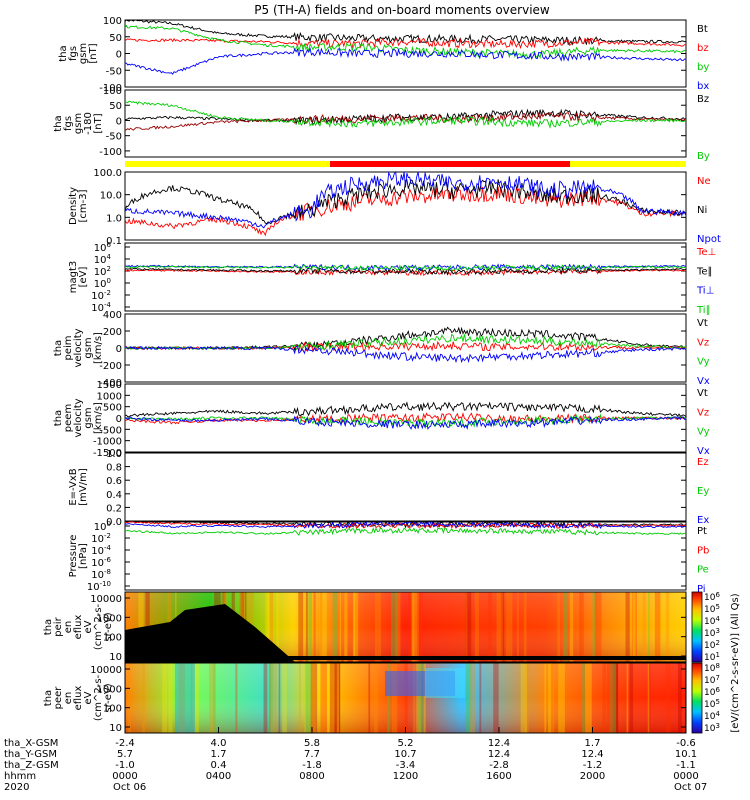 The image size is (750, 800). Describe the element at coordinates (705, 291) in the screenshot. I see `legend-Ti⊥: Ti⊥` at that location.